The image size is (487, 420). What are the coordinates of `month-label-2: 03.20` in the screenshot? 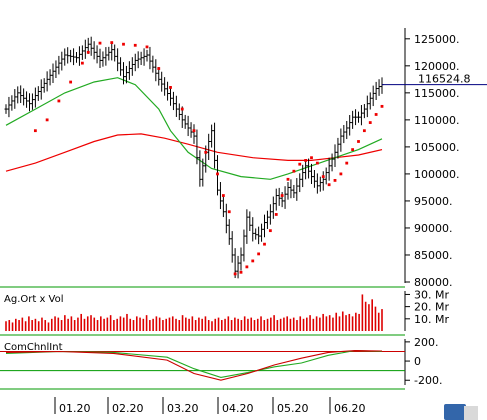 It's located at (183, 408).